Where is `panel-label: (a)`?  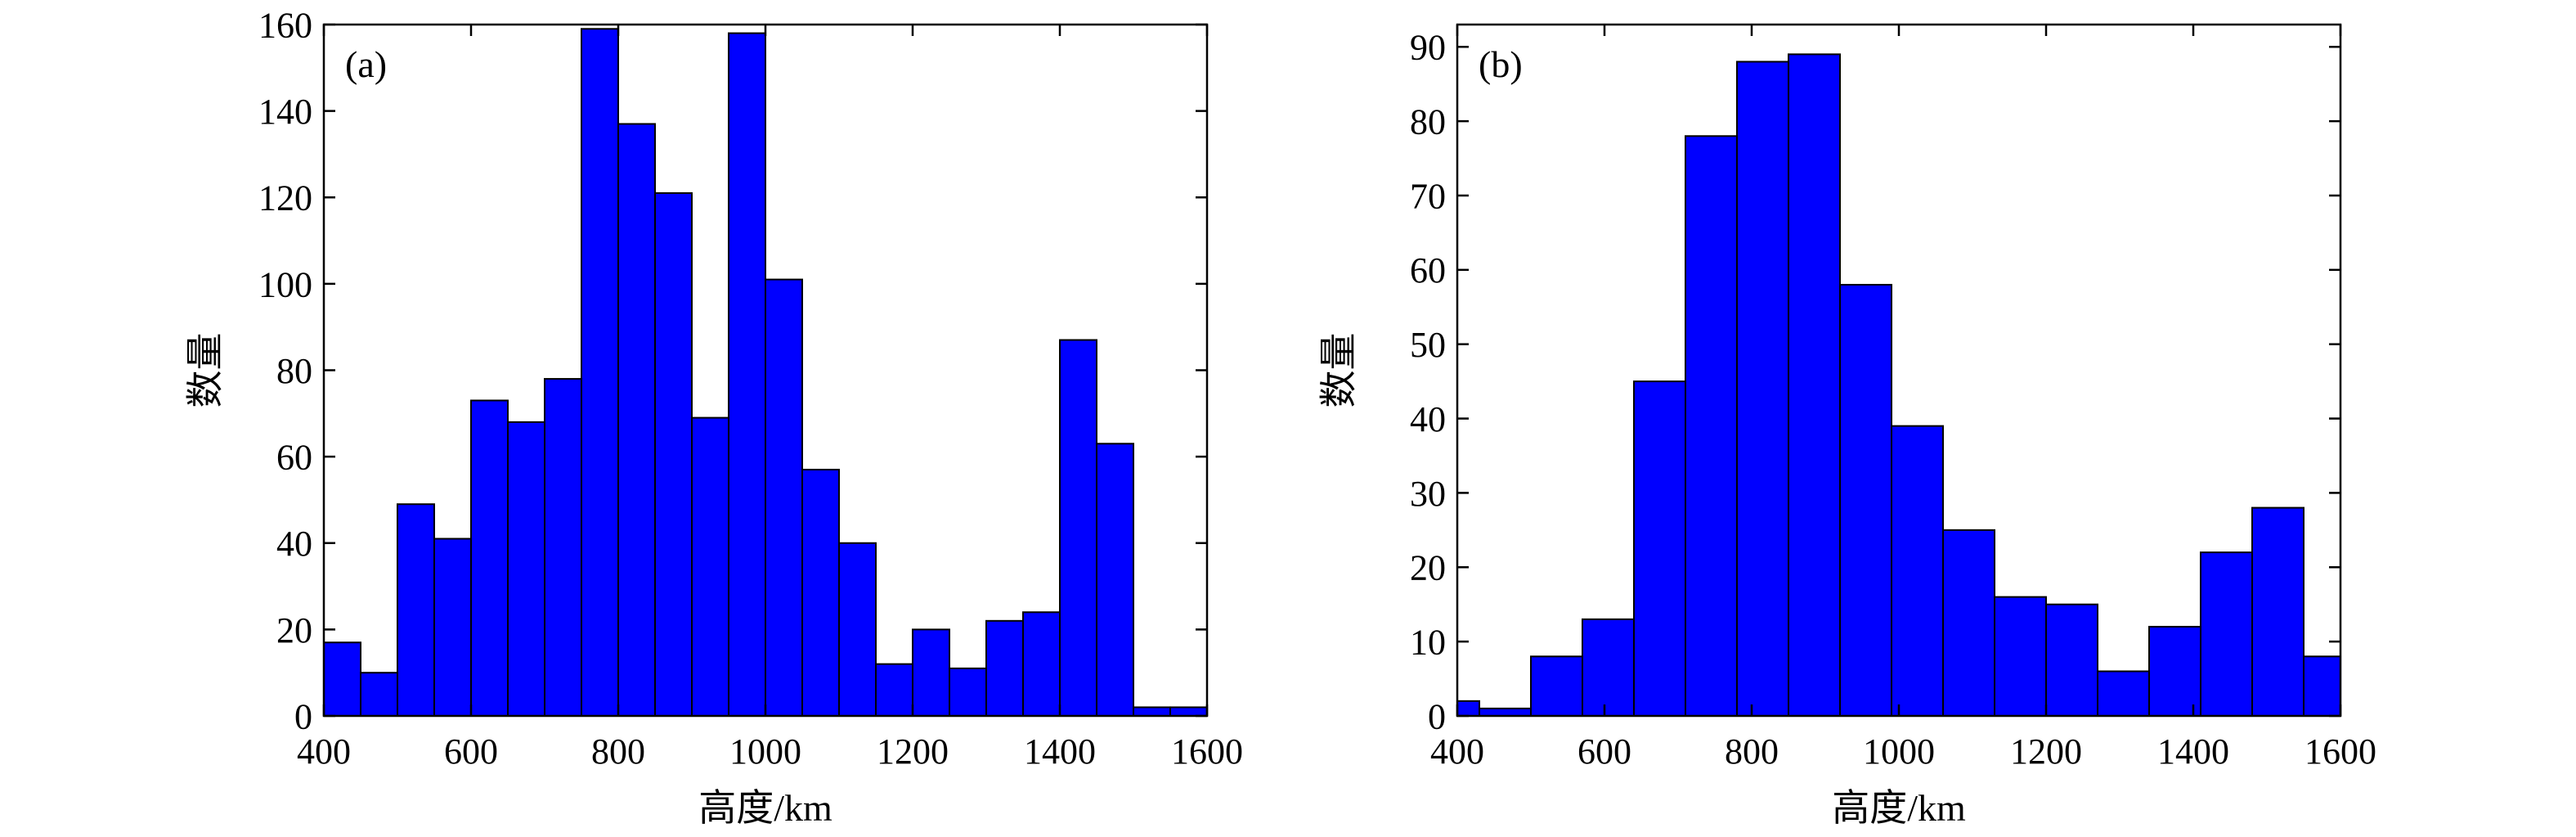 panel-label: (a) is located at coordinates (366, 64).